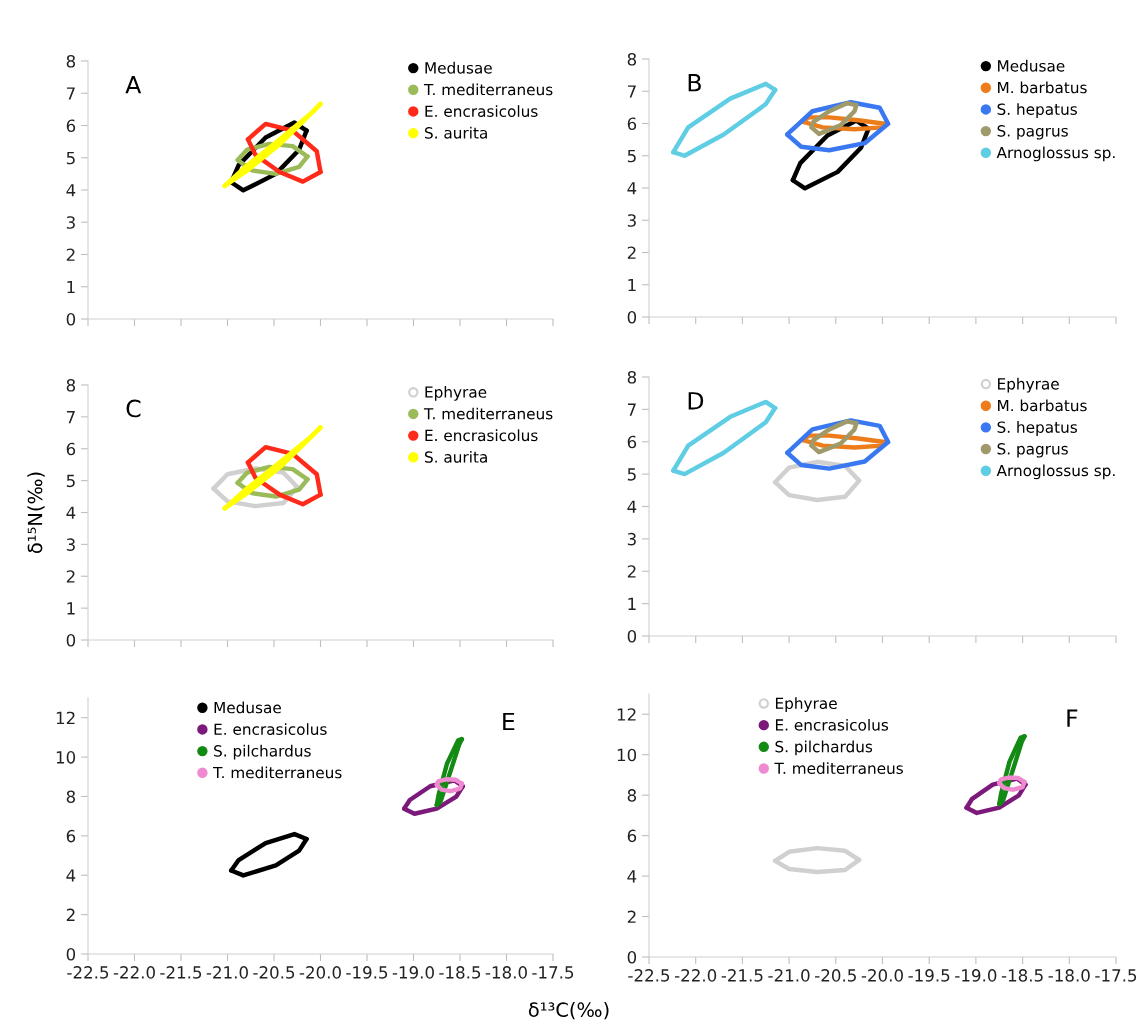 This screenshot has width=1138, height=1032. What do you see at coordinates (976, 975) in the screenshot?
I see `x-tick-label: -19.0` at bounding box center [976, 975].